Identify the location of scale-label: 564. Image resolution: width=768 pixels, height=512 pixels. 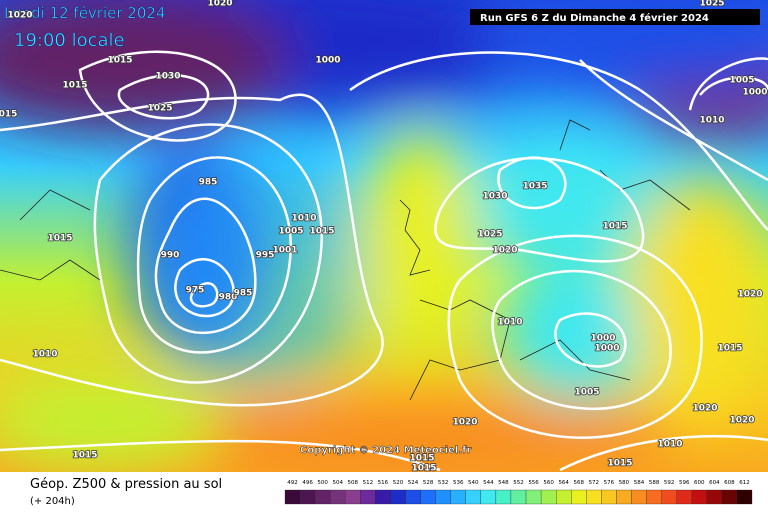
(563, 483).